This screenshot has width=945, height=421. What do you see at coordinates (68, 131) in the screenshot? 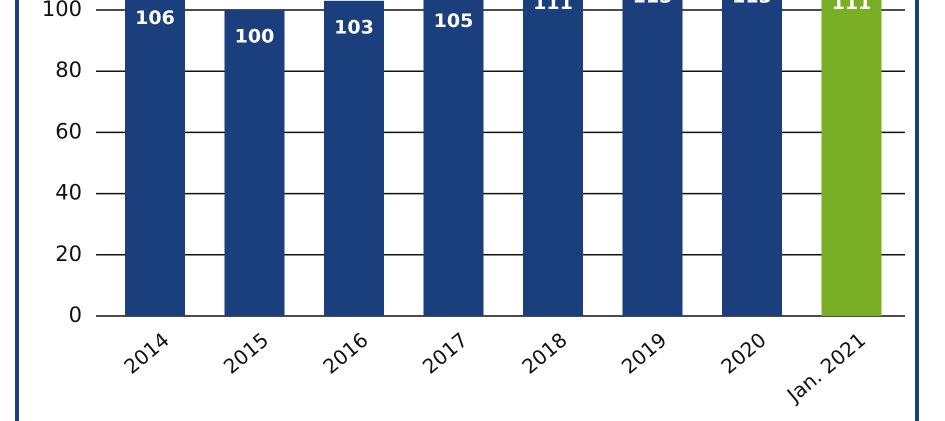
I see `y-tick-label: 60` at bounding box center [68, 131].